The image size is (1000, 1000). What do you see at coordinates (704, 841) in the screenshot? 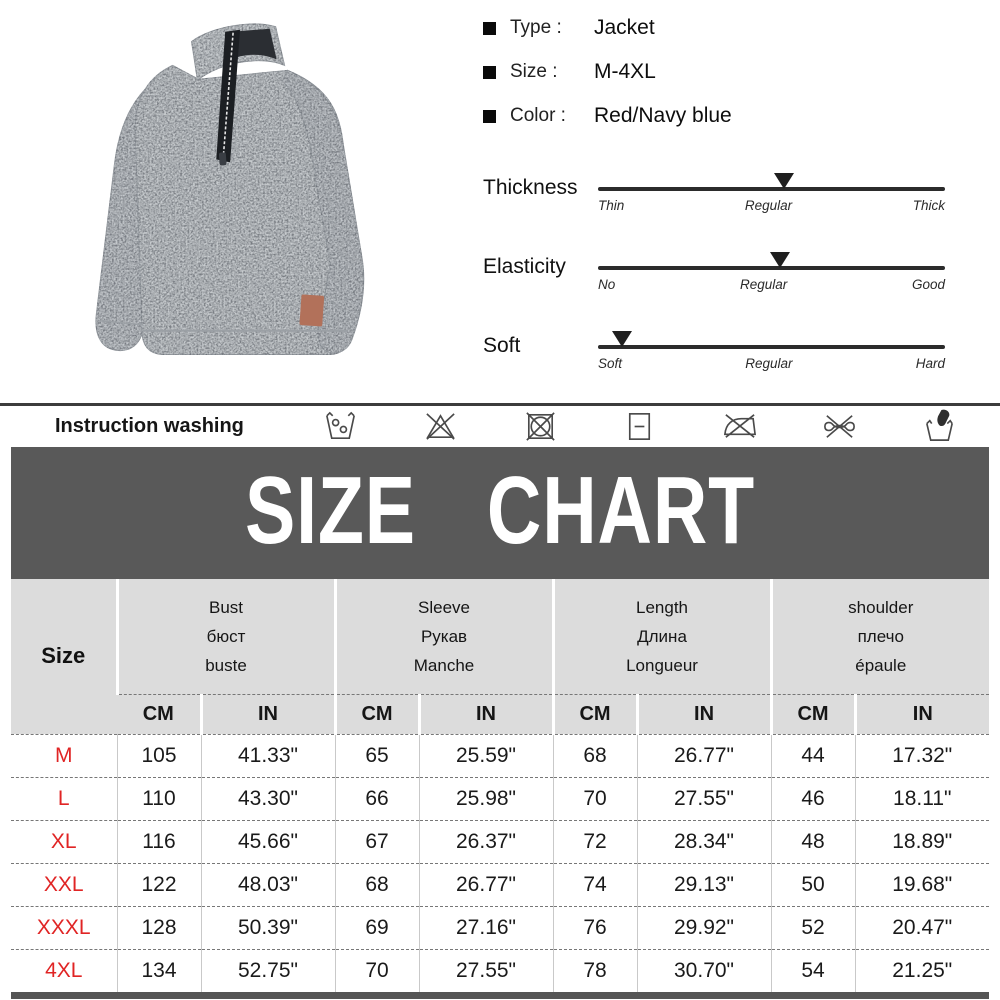
I see `measurement-cell: 28.34"` at bounding box center [704, 841].